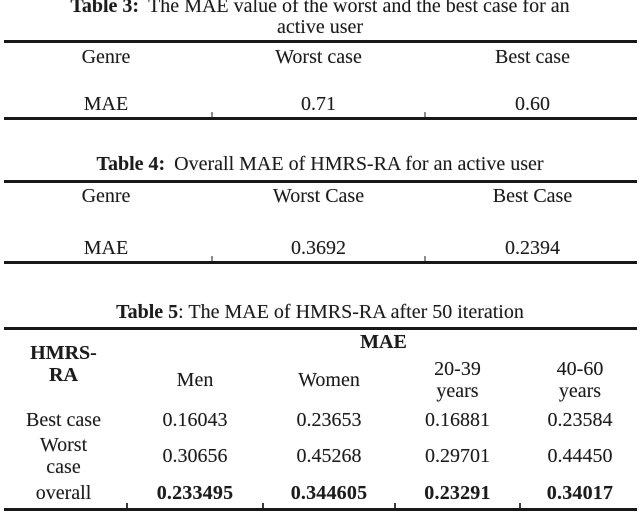  I want to click on table4-data-row: MAE 0.3692 0.2394, so click(320, 248).